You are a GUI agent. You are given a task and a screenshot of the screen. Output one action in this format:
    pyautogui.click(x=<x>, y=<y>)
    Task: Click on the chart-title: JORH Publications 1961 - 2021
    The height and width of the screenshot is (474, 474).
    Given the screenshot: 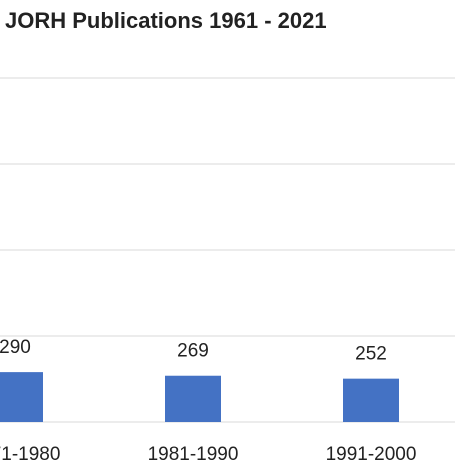 What is the action you would take?
    pyautogui.click(x=166, y=20)
    